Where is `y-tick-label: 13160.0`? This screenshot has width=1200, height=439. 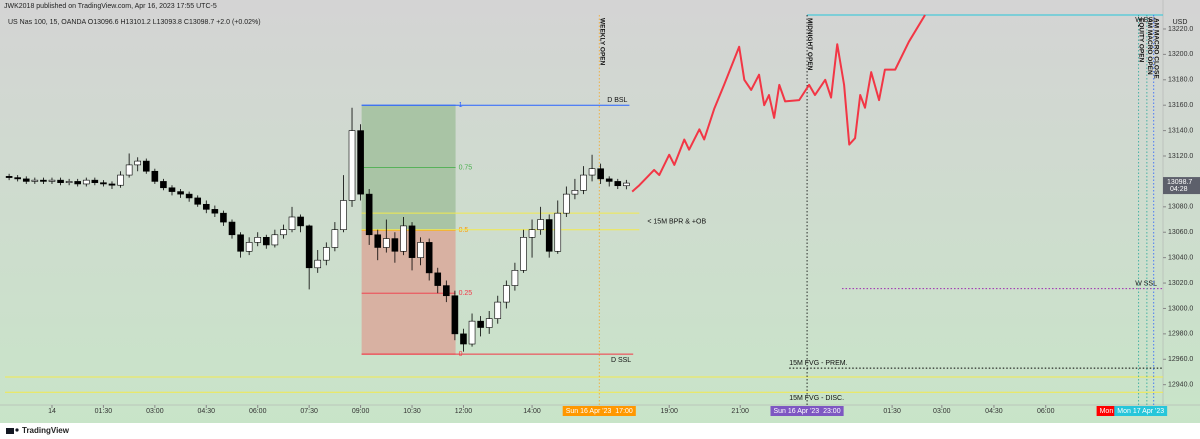 y-tick-label: 13160.0 is located at coordinates (1180, 105).